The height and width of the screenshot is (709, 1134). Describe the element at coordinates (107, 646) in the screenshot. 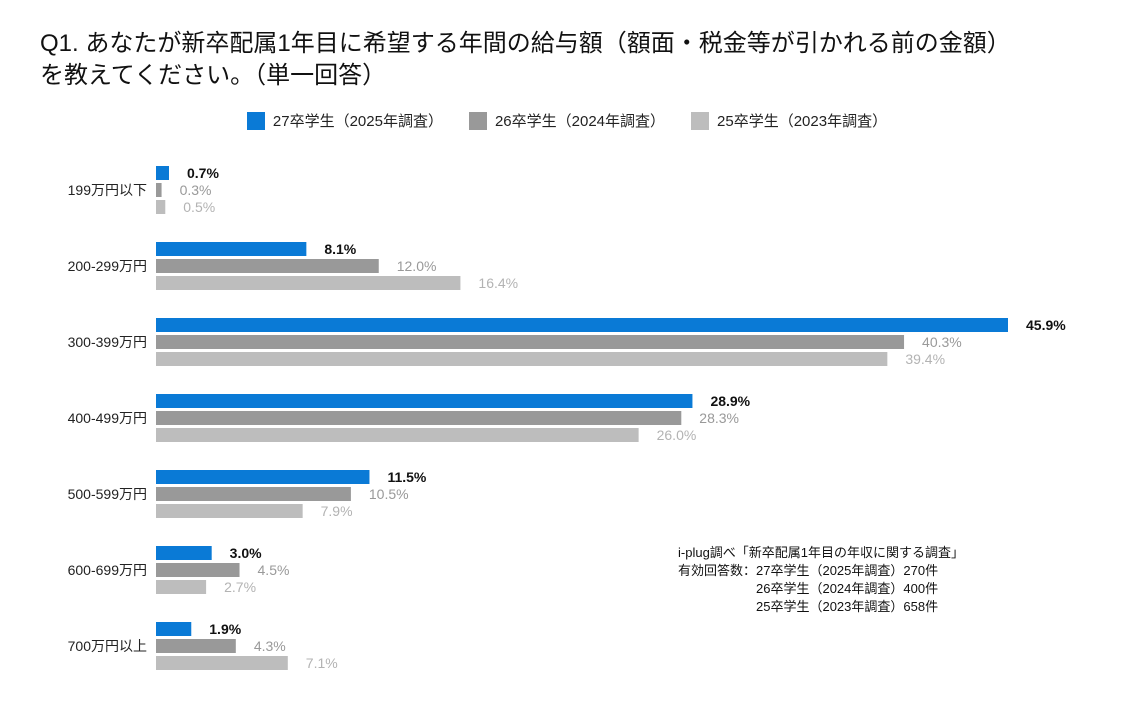

I see `category-label: 700万円以上` at that location.